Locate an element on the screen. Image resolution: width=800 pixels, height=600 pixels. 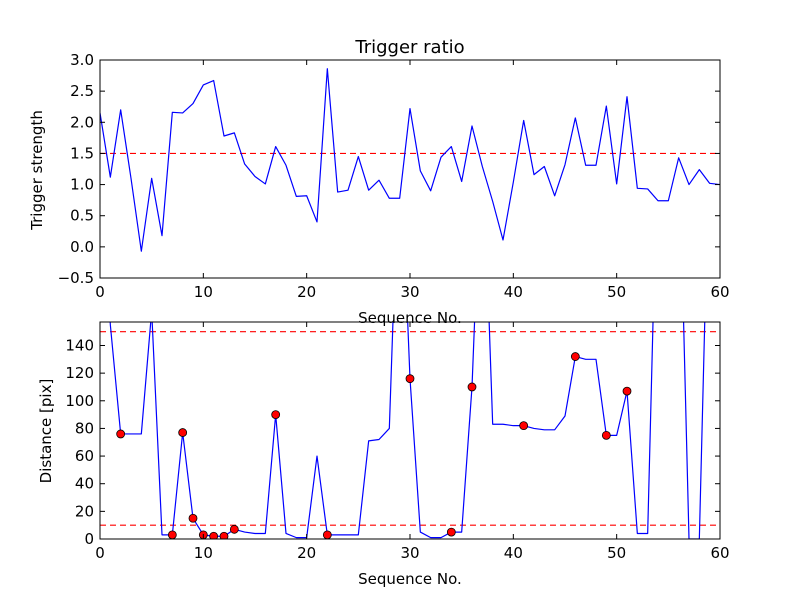
y-tick-label: 40 is located at coordinates (84, 484).